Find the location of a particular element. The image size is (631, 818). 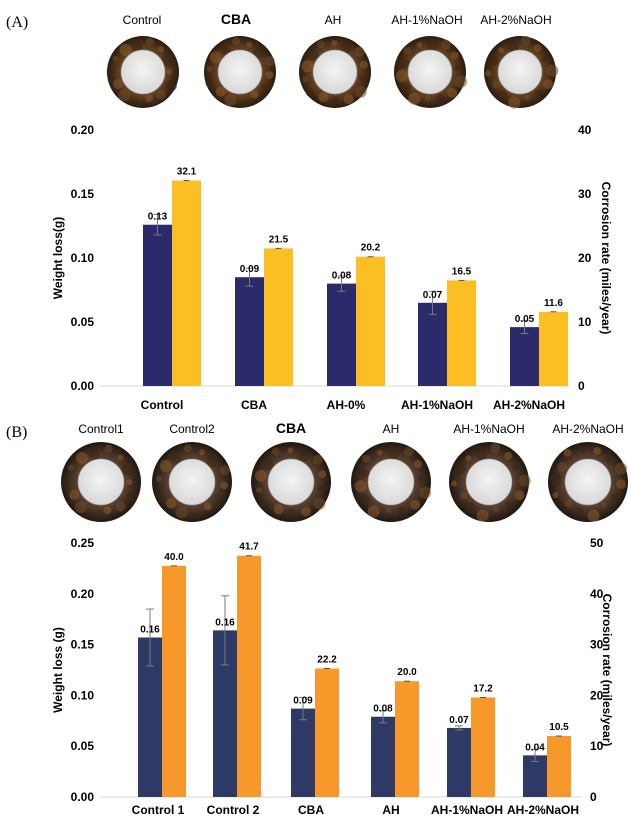

sample-photo-control2 is located at coordinates (192, 482).